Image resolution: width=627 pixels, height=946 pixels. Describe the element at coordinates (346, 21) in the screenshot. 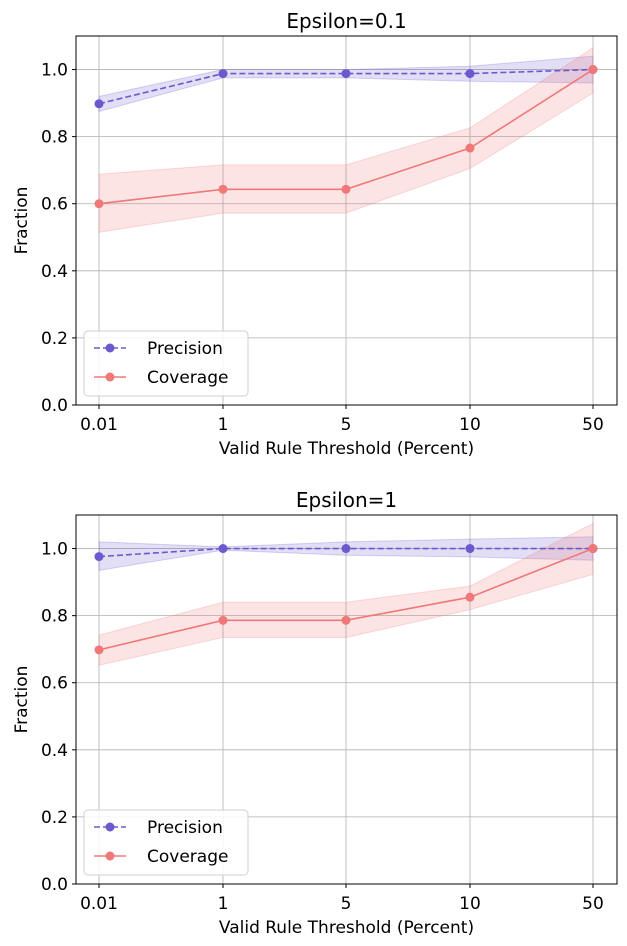

I see `chart-title: Epsilon=0.1` at that location.